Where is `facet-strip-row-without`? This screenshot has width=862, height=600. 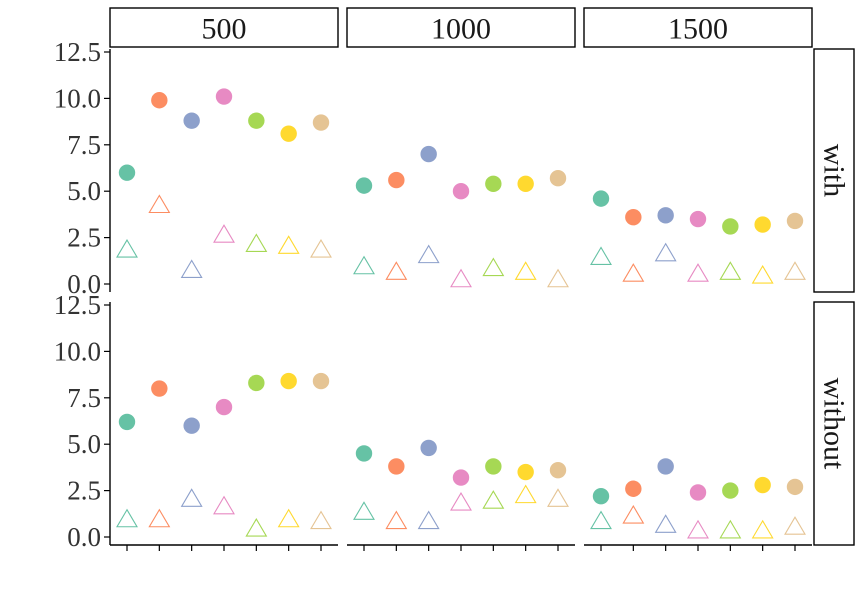 facet-strip-row-without is located at coordinates (834, 423).